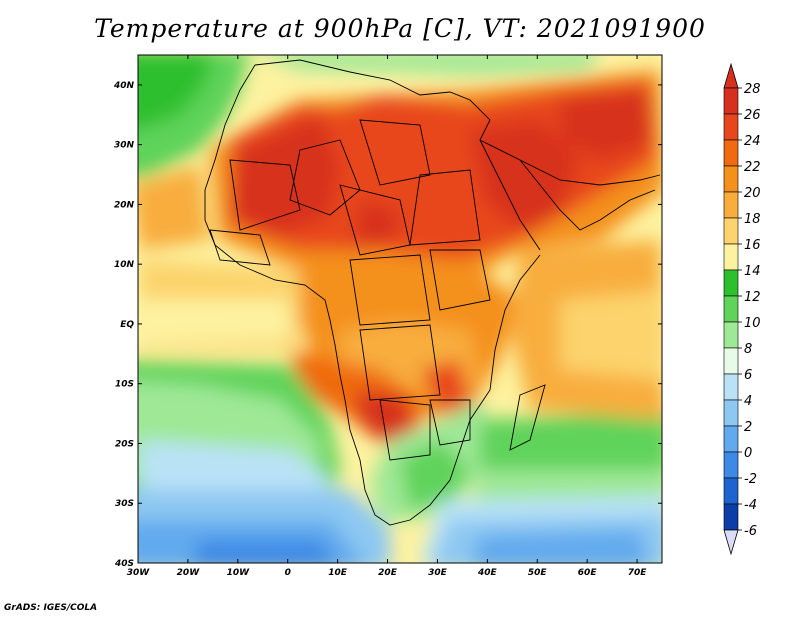  Describe the element at coordinates (752, 245) in the screenshot. I see `colorbar-label: 16` at that location.